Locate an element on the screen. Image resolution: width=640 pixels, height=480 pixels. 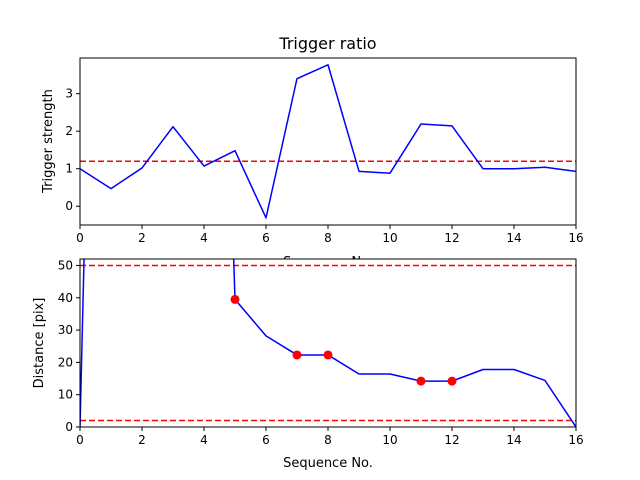
bottom-x-tick-label: 12 is located at coordinates (451, 440).